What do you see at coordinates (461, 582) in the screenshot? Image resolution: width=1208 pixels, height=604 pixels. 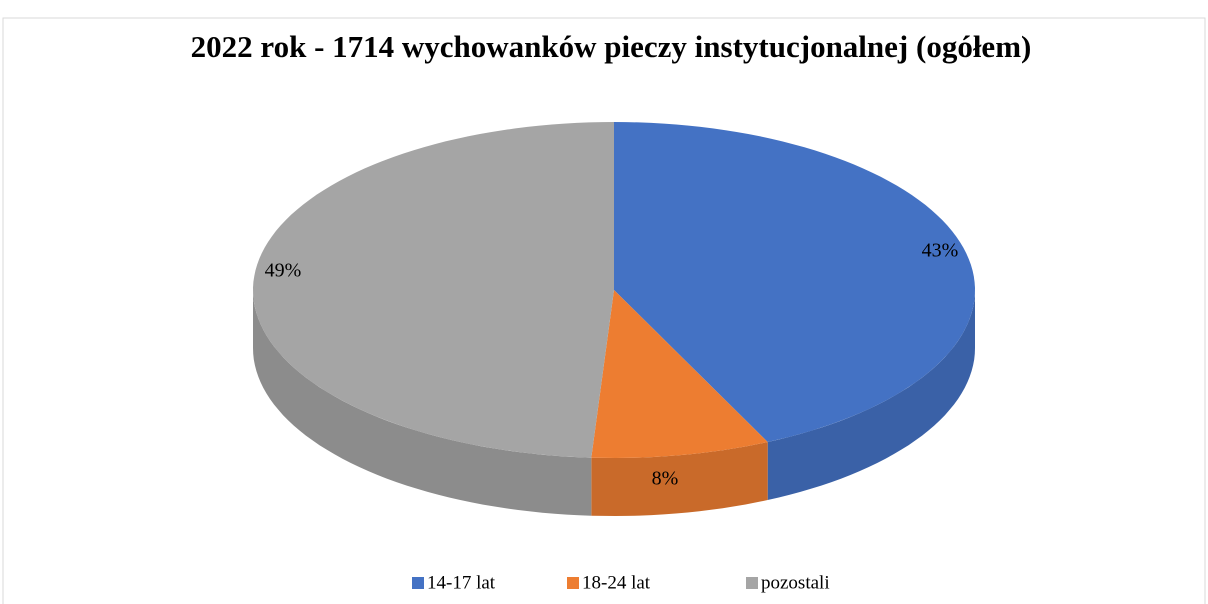 I see `legend-label: 14-17 lat` at bounding box center [461, 582].